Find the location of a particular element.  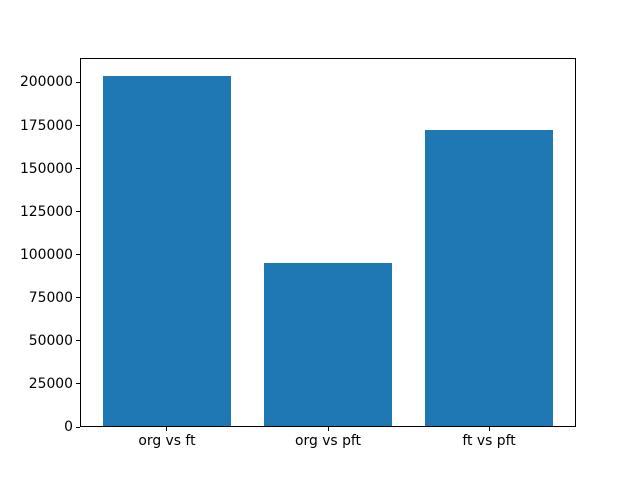

y-tick-label: 25000 is located at coordinates (50, 383).